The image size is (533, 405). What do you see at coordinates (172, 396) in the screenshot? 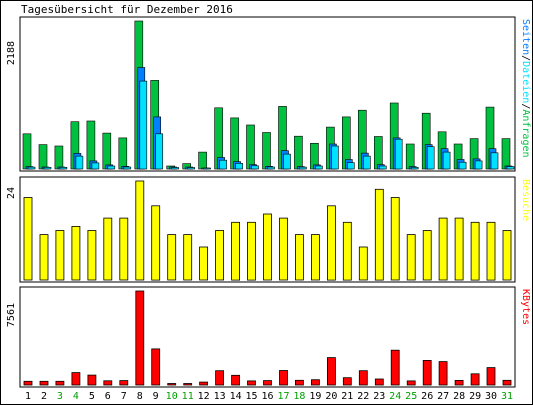
I see `x-tick-label-day-10: 10` at bounding box center [172, 396].